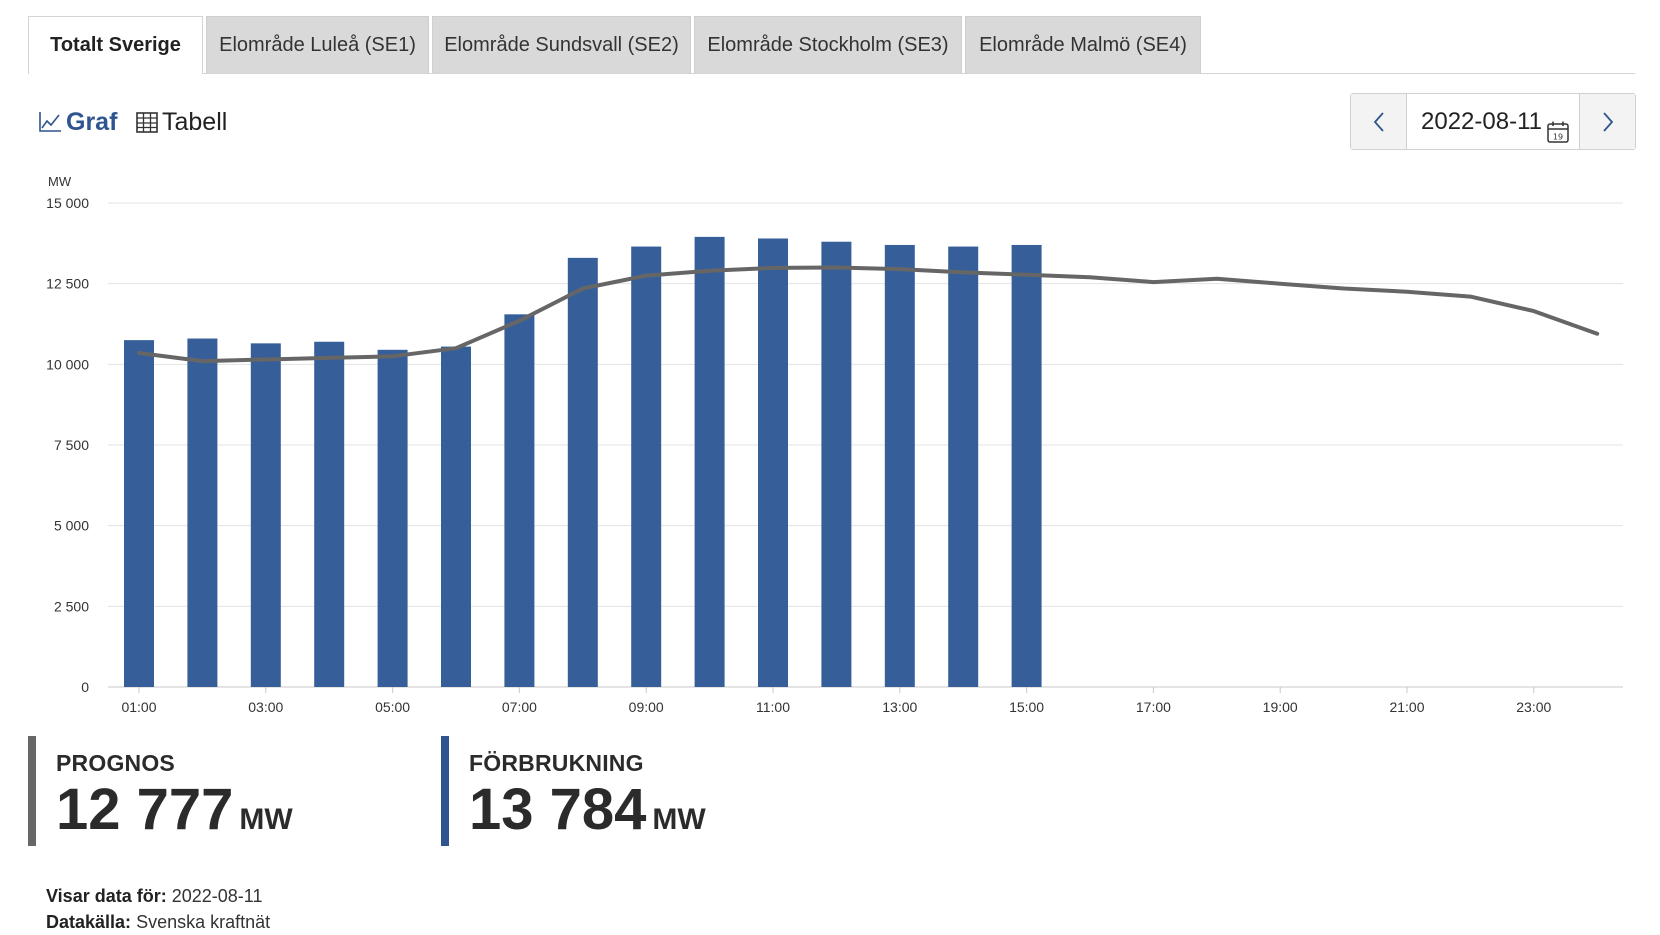 Image resolution: width=1660 pixels, height=935 pixels. I want to click on tab-se3: Elområde Stockholm (SE3), so click(828, 44).